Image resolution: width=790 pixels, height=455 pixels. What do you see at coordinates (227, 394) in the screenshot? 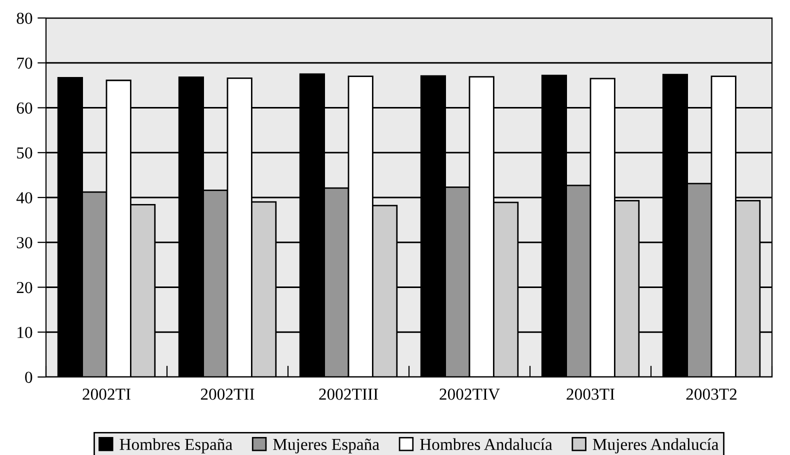
I see `x-tick-label: 2002TII` at bounding box center [227, 394].